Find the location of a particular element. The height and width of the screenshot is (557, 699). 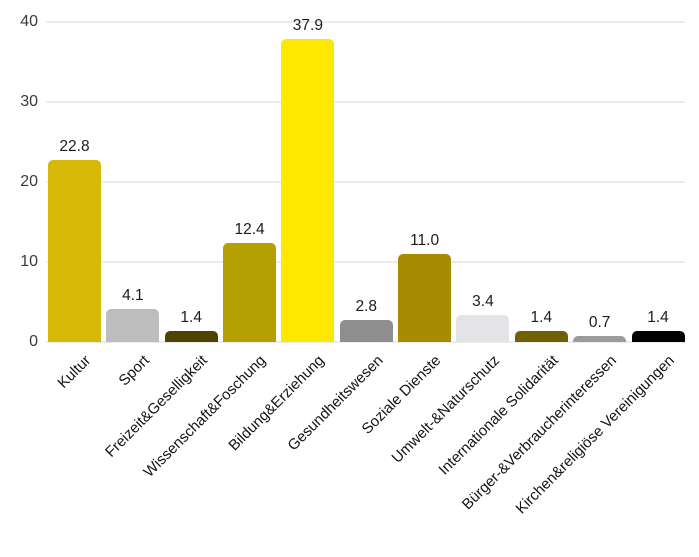

x-axis-label: Internationale Solidarität is located at coordinates (498, 415).